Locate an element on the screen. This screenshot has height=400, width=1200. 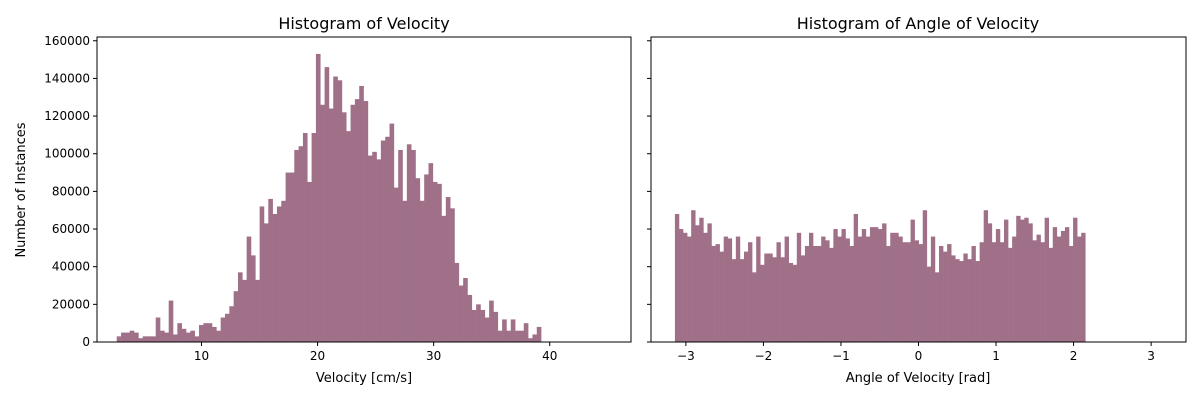
x-tick-label: −3 is located at coordinates (686, 356).